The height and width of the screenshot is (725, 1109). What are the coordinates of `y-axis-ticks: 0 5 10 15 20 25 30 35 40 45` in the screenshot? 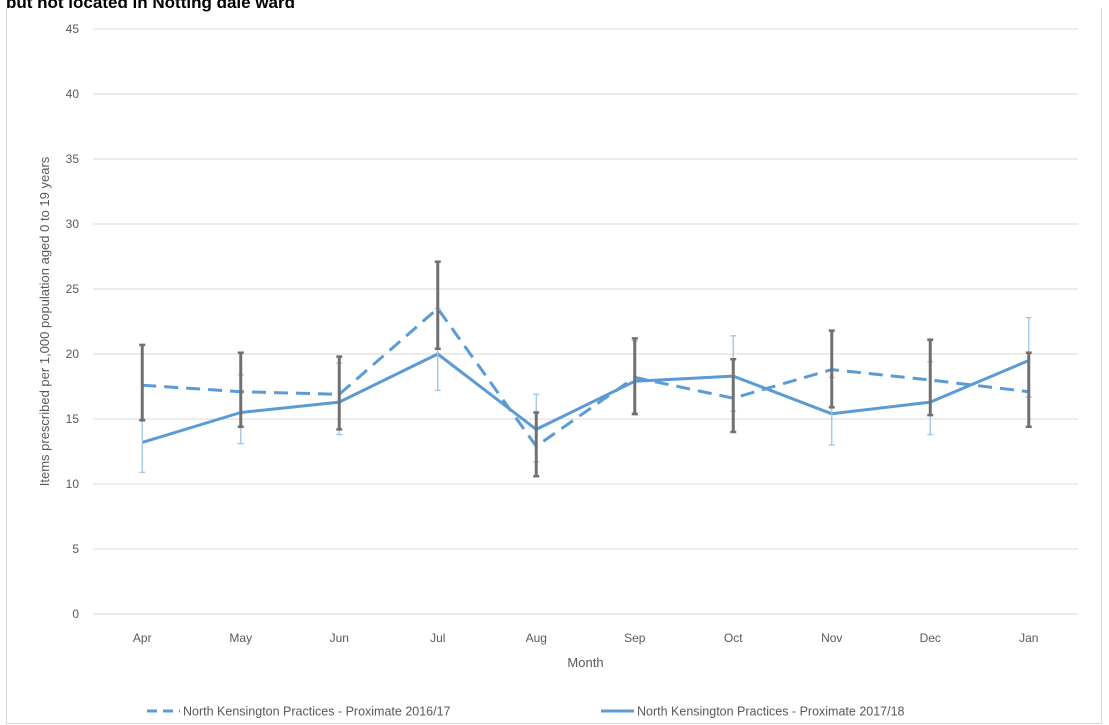 It's located at (73, 321).